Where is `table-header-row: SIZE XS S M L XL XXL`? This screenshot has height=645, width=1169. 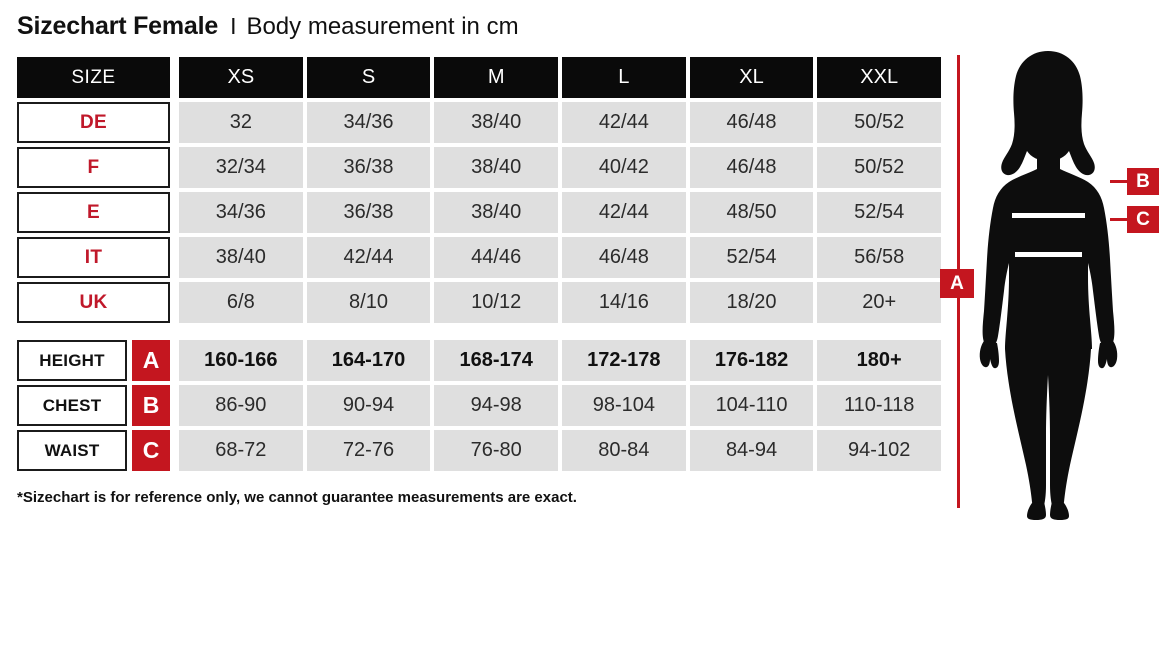
table-header-row: SIZE XS S M L XL XXL is located at coordinates (479, 77).